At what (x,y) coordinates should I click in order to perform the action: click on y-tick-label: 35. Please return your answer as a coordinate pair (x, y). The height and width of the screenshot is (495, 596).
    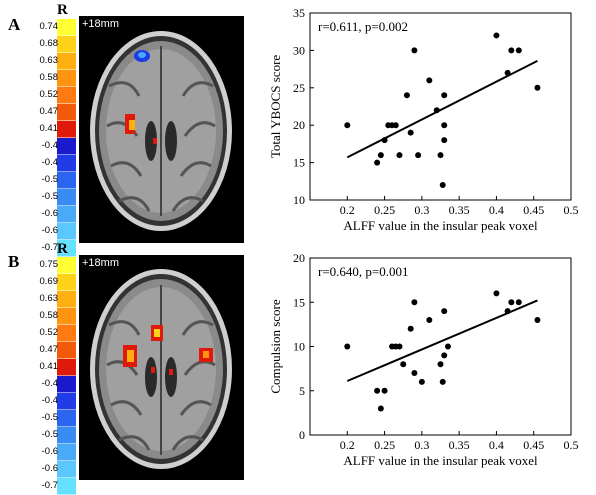
    Looking at the image, I should click on (299, 13).